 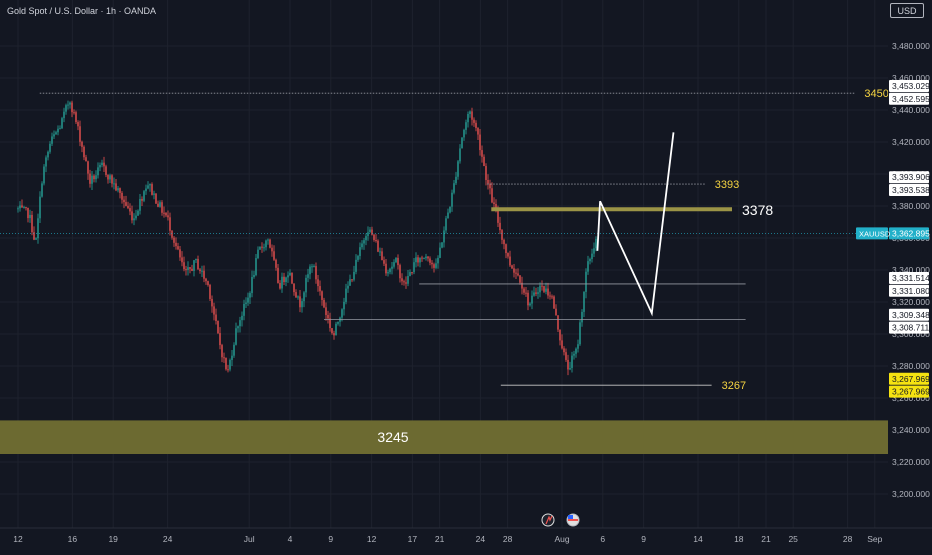 I want to click on currency-button: USD, so click(x=907, y=10).